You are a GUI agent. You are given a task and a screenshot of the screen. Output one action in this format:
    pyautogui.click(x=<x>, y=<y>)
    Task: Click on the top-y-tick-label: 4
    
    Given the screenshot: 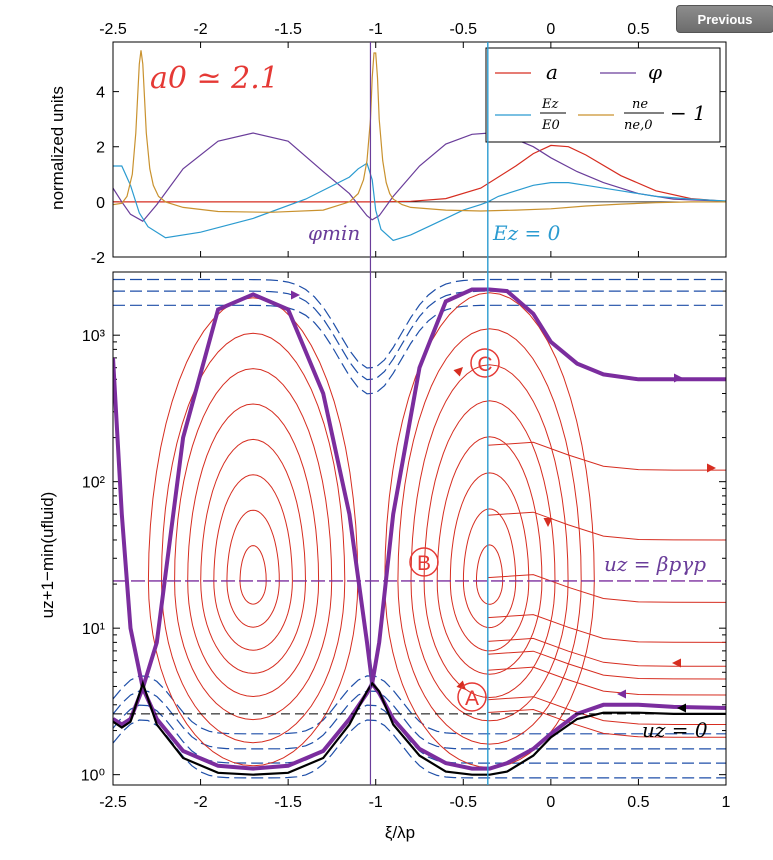 What is the action you would take?
    pyautogui.click(x=100, y=93)
    